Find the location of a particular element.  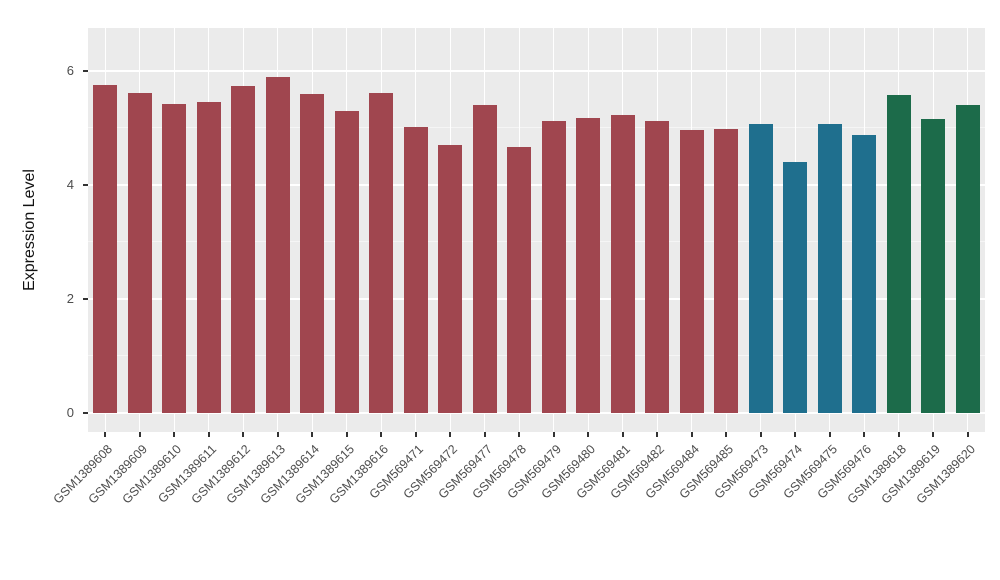

y-tick-label: 0 is located at coordinates (70, 412).